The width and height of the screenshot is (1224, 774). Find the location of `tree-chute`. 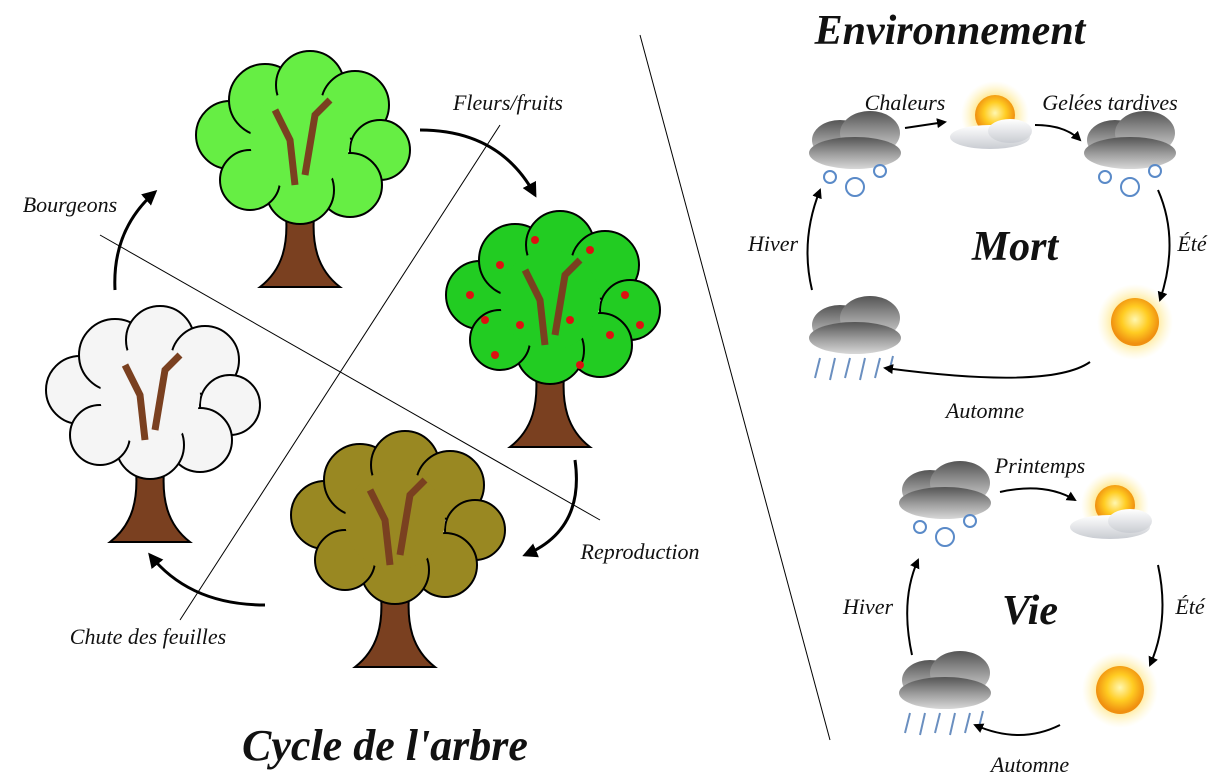

tree-chute is located at coordinates (153, 424).